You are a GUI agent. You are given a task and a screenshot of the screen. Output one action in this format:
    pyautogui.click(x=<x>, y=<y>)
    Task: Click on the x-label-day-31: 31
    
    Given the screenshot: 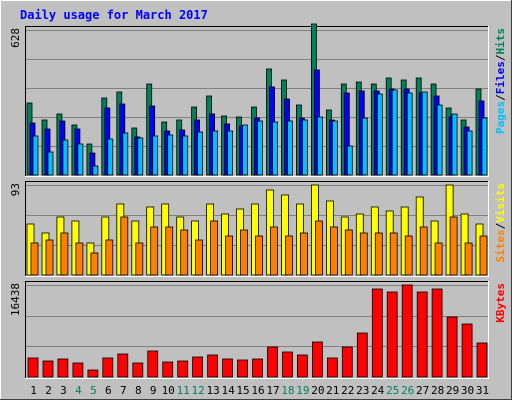 What is the action you would take?
    pyautogui.click(x=482, y=390)
    